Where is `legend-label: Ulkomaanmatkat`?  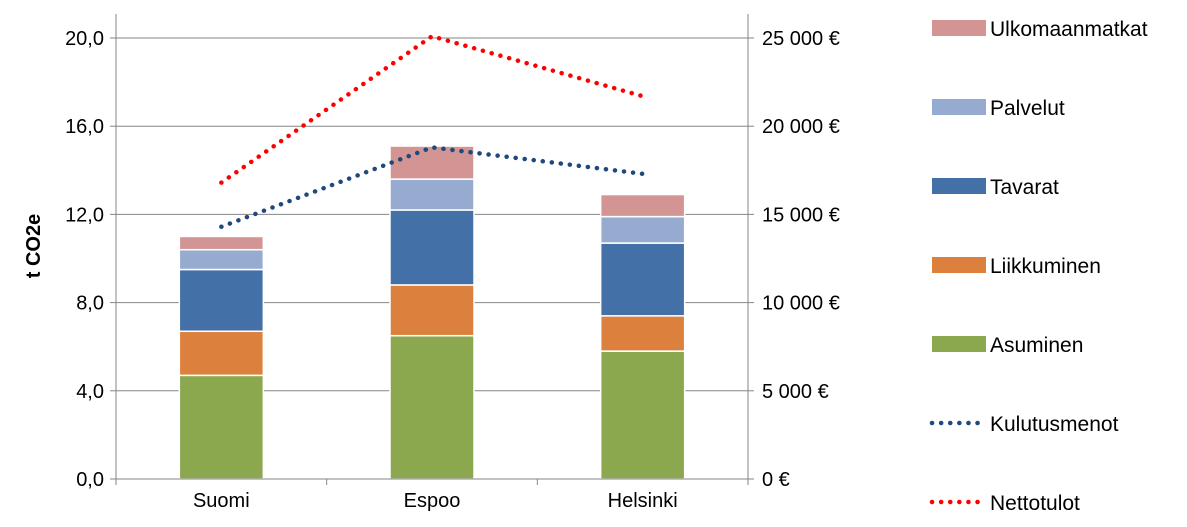
legend-label: Ulkomaanmatkat is located at coordinates (1069, 29).